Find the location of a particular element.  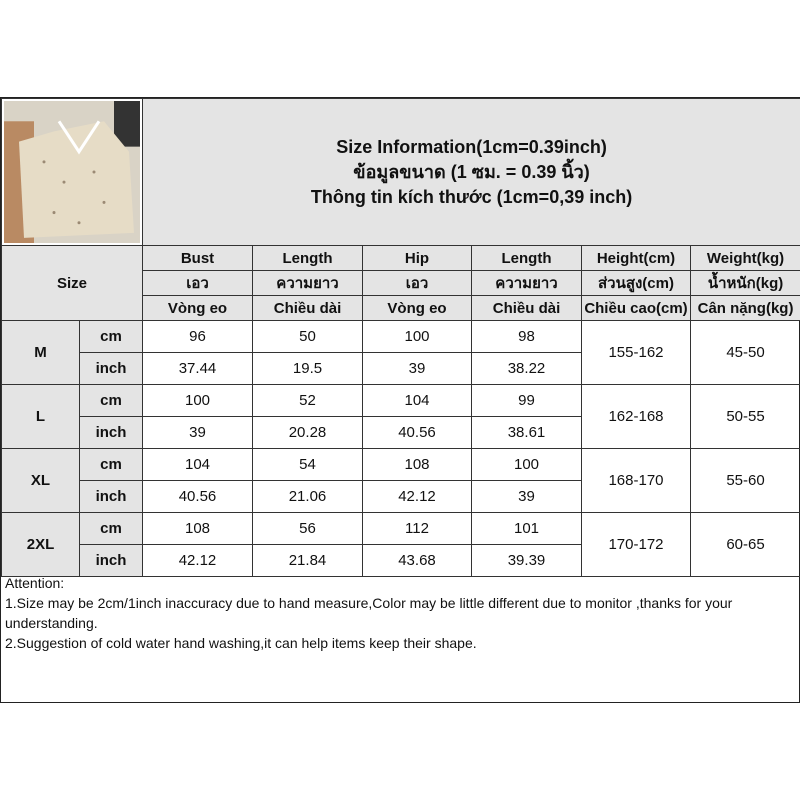

measurement-cell: 38.61 is located at coordinates (526, 432).